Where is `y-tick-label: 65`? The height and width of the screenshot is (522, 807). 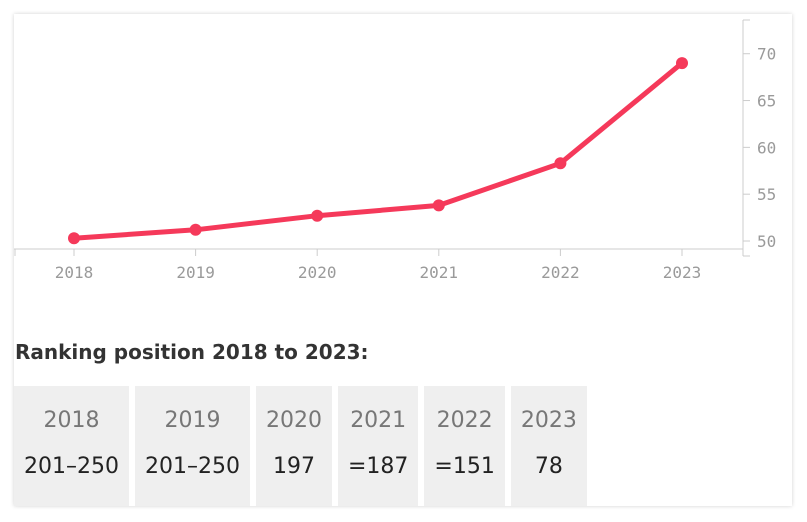 y-tick-label: 65 is located at coordinates (766, 101).